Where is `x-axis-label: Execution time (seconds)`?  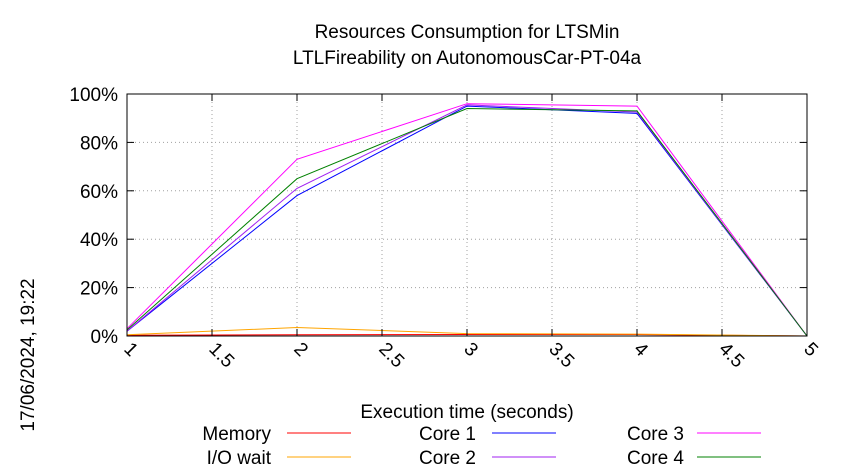
x-axis-label: Execution time (seconds) is located at coordinates (466, 412).